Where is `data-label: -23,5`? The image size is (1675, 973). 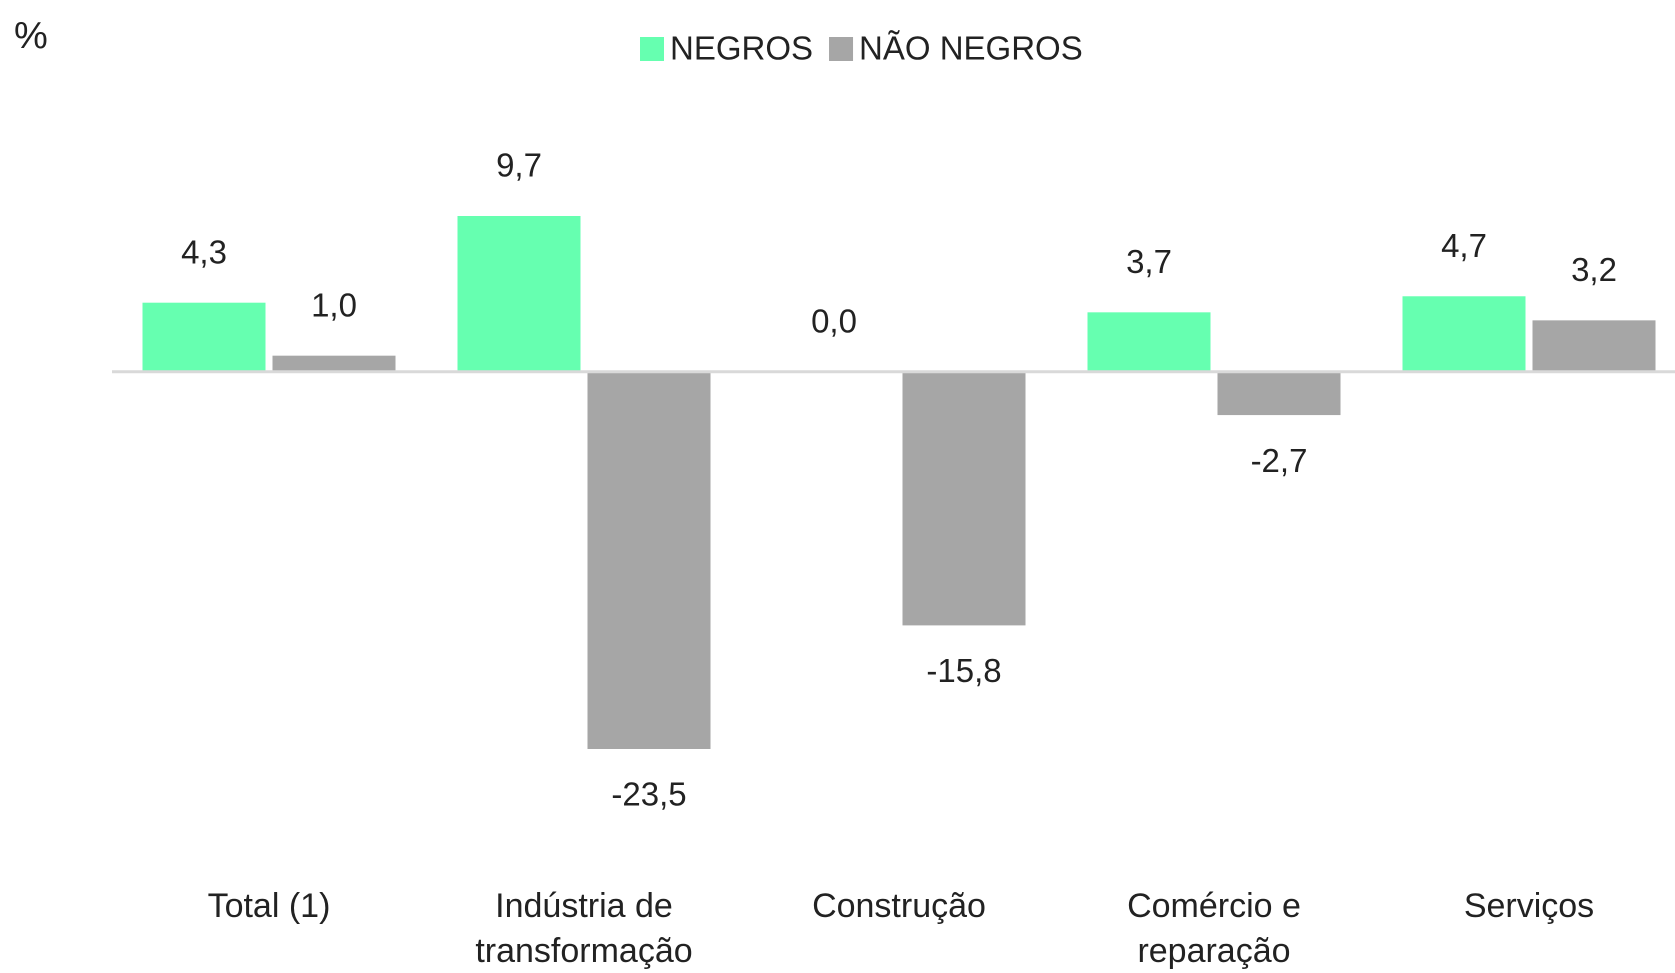 data-label: -23,5 is located at coordinates (648, 794).